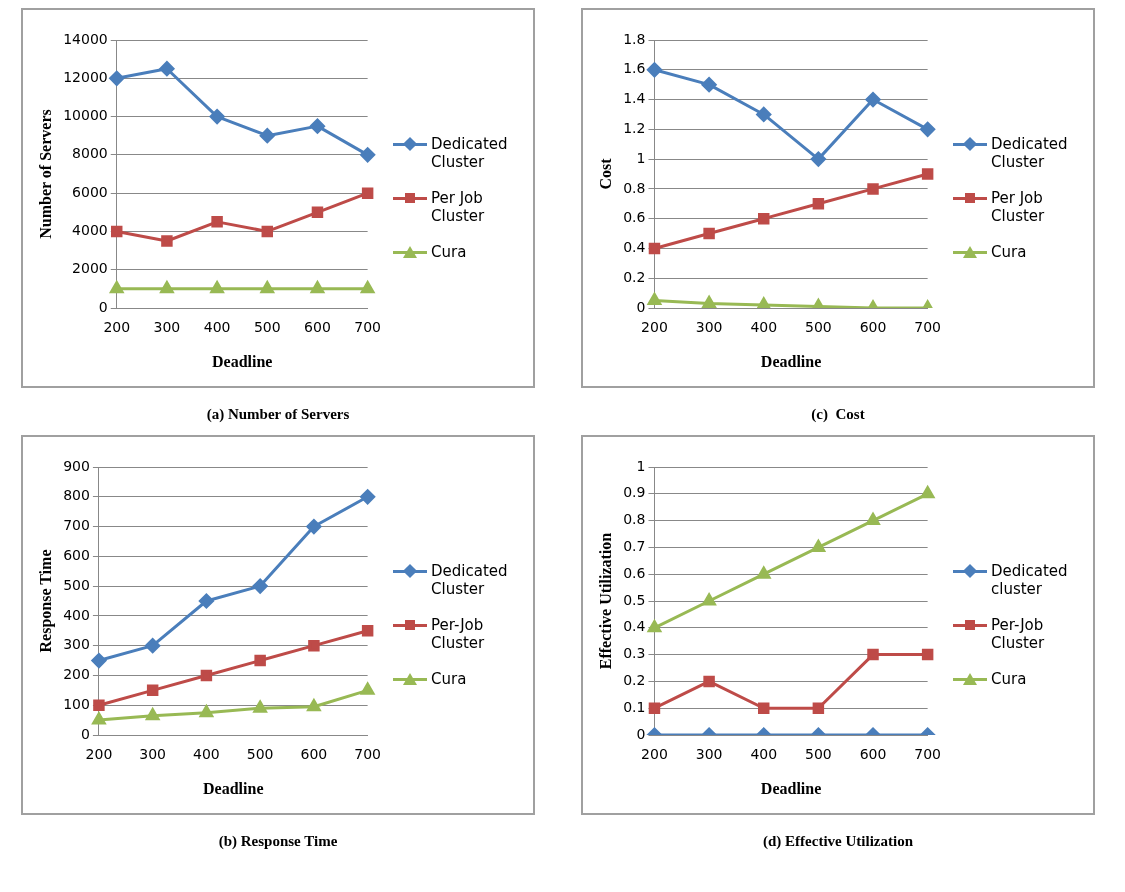 The image size is (1125, 892). Describe the element at coordinates (76, 614) in the screenshot. I see `y-tick-label: 400` at that location.